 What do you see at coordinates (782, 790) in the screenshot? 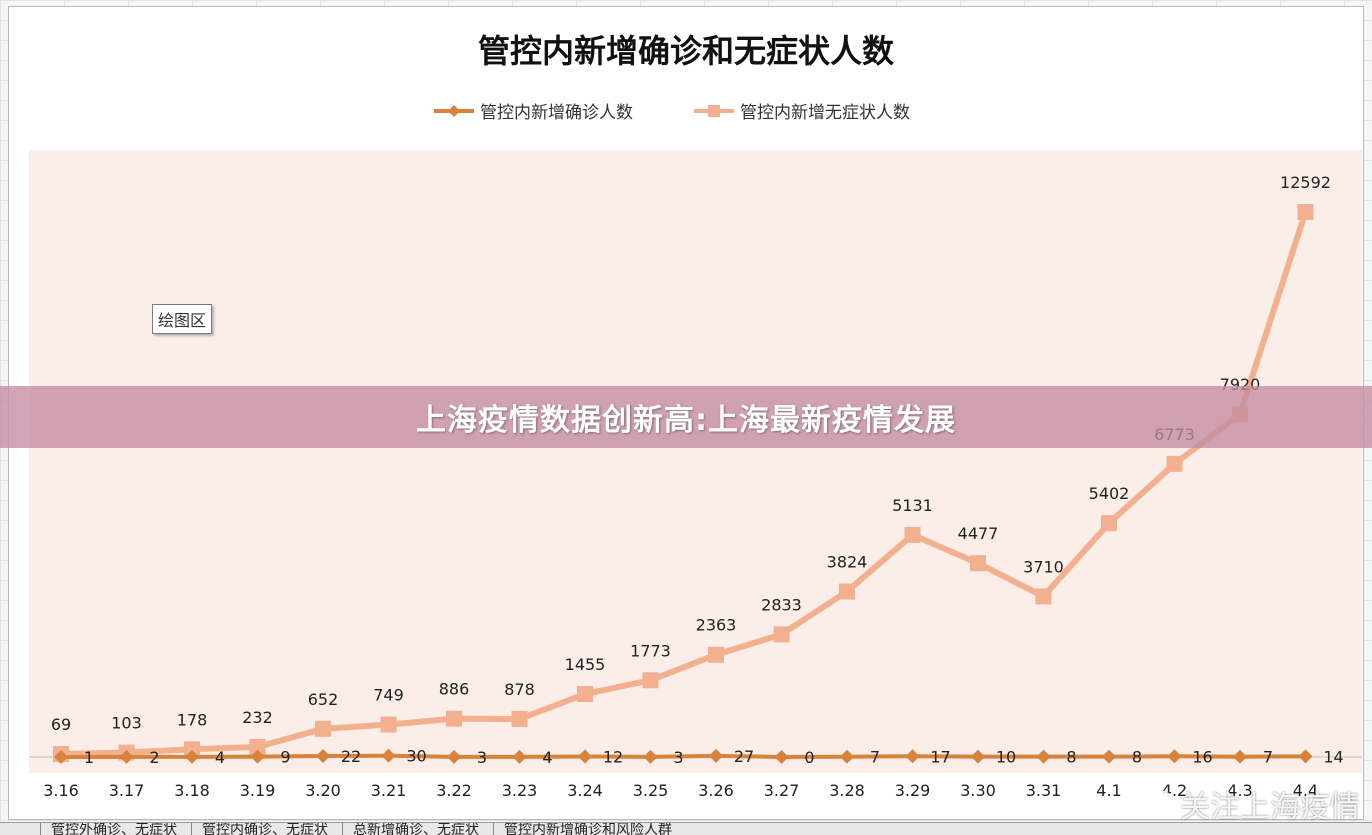
I see `x-tick-label: 3.27` at bounding box center [782, 790].